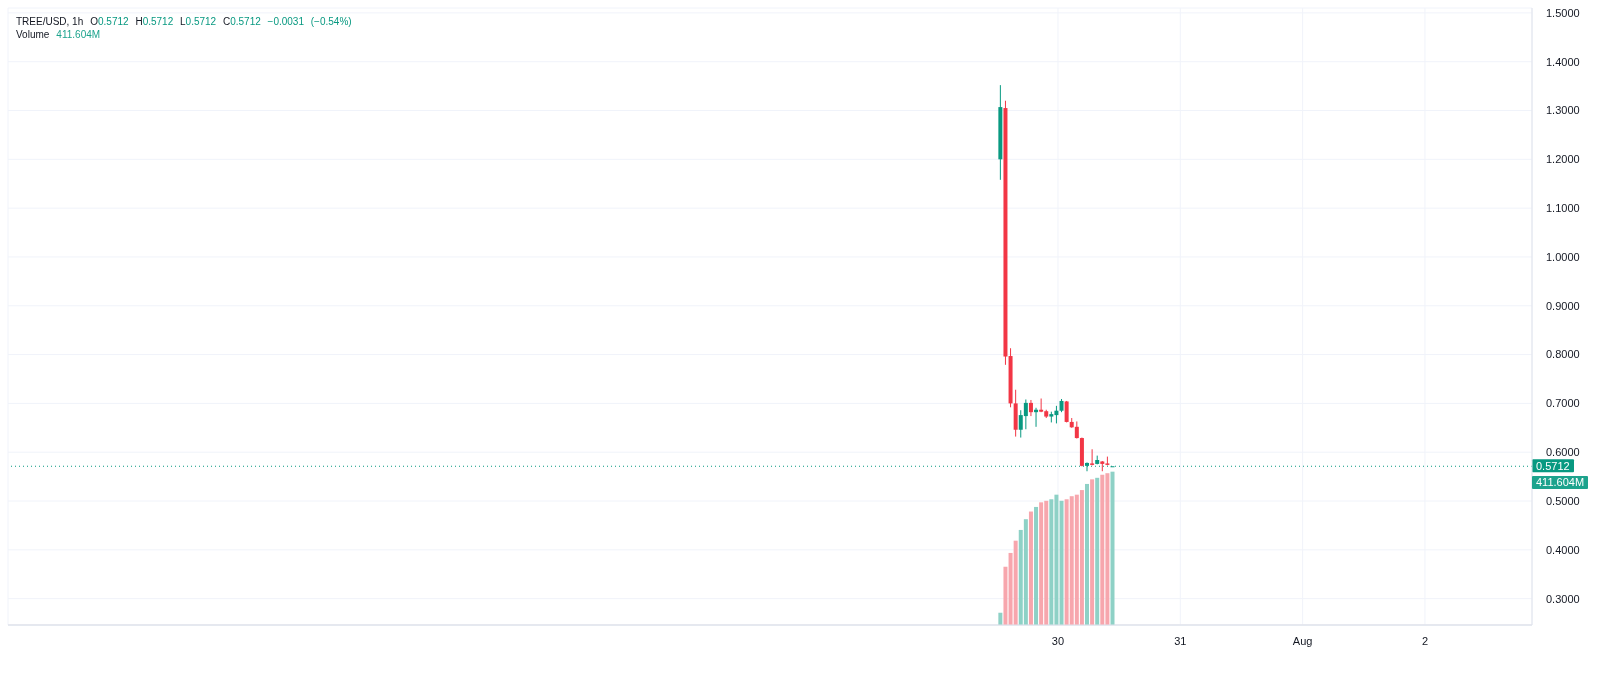 The image size is (1600, 679). What do you see at coordinates (221, 21) in the screenshot?
I see `text: O0.5712 H0.5712 L0.5712 C0.5712 −0.0031 (−0.54%)` at bounding box center [221, 21].